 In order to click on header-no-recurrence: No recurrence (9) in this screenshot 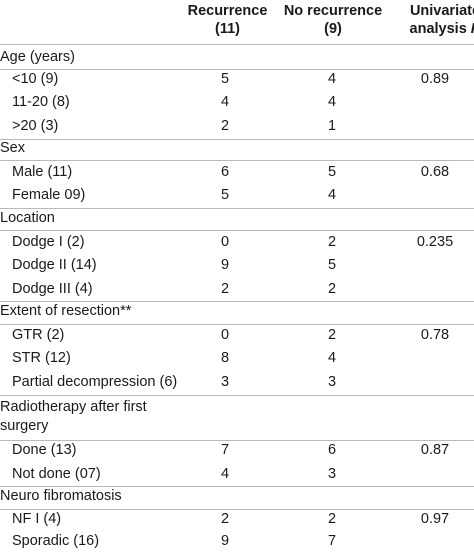, I will do `click(333, 20)`.